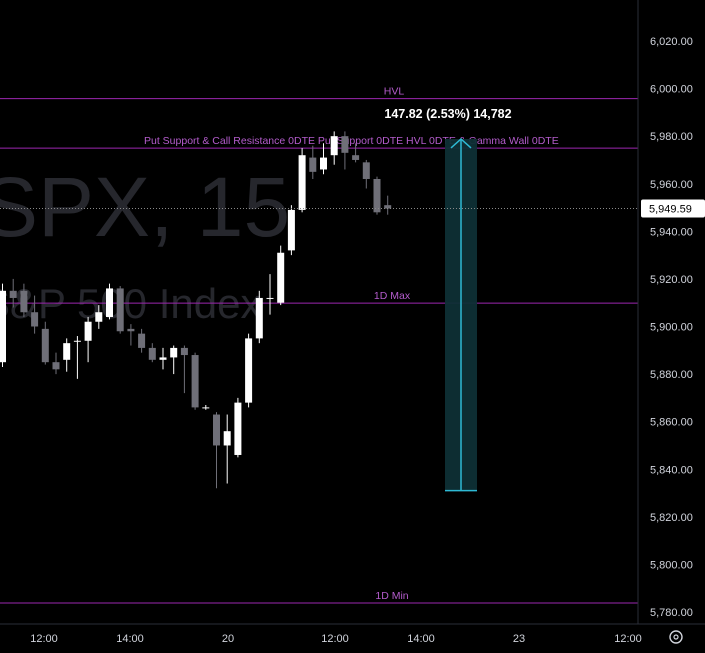 This screenshot has width=705, height=653. What do you see at coordinates (671, 375) in the screenshot?
I see `price-tick-label: 5,880.00` at bounding box center [671, 375].